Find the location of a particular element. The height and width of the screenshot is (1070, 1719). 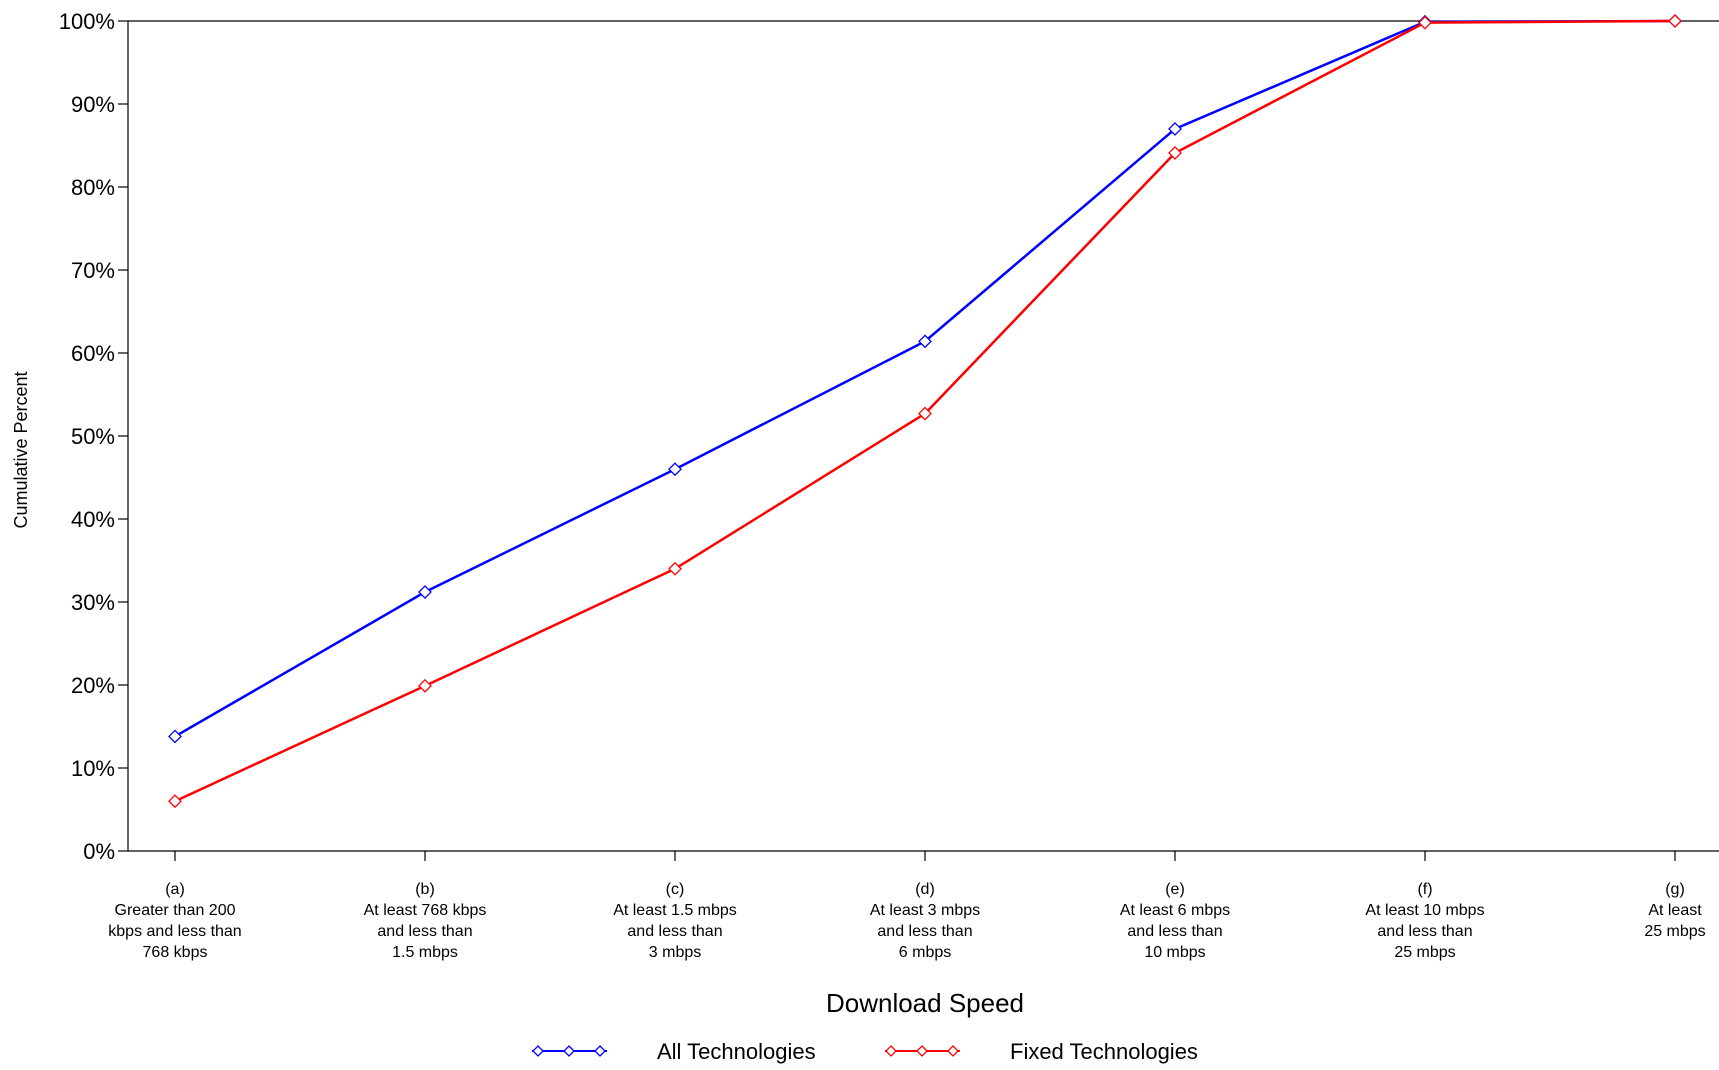

x-tick-label: (g) At least 25 mbps is located at coordinates (1674, 910).